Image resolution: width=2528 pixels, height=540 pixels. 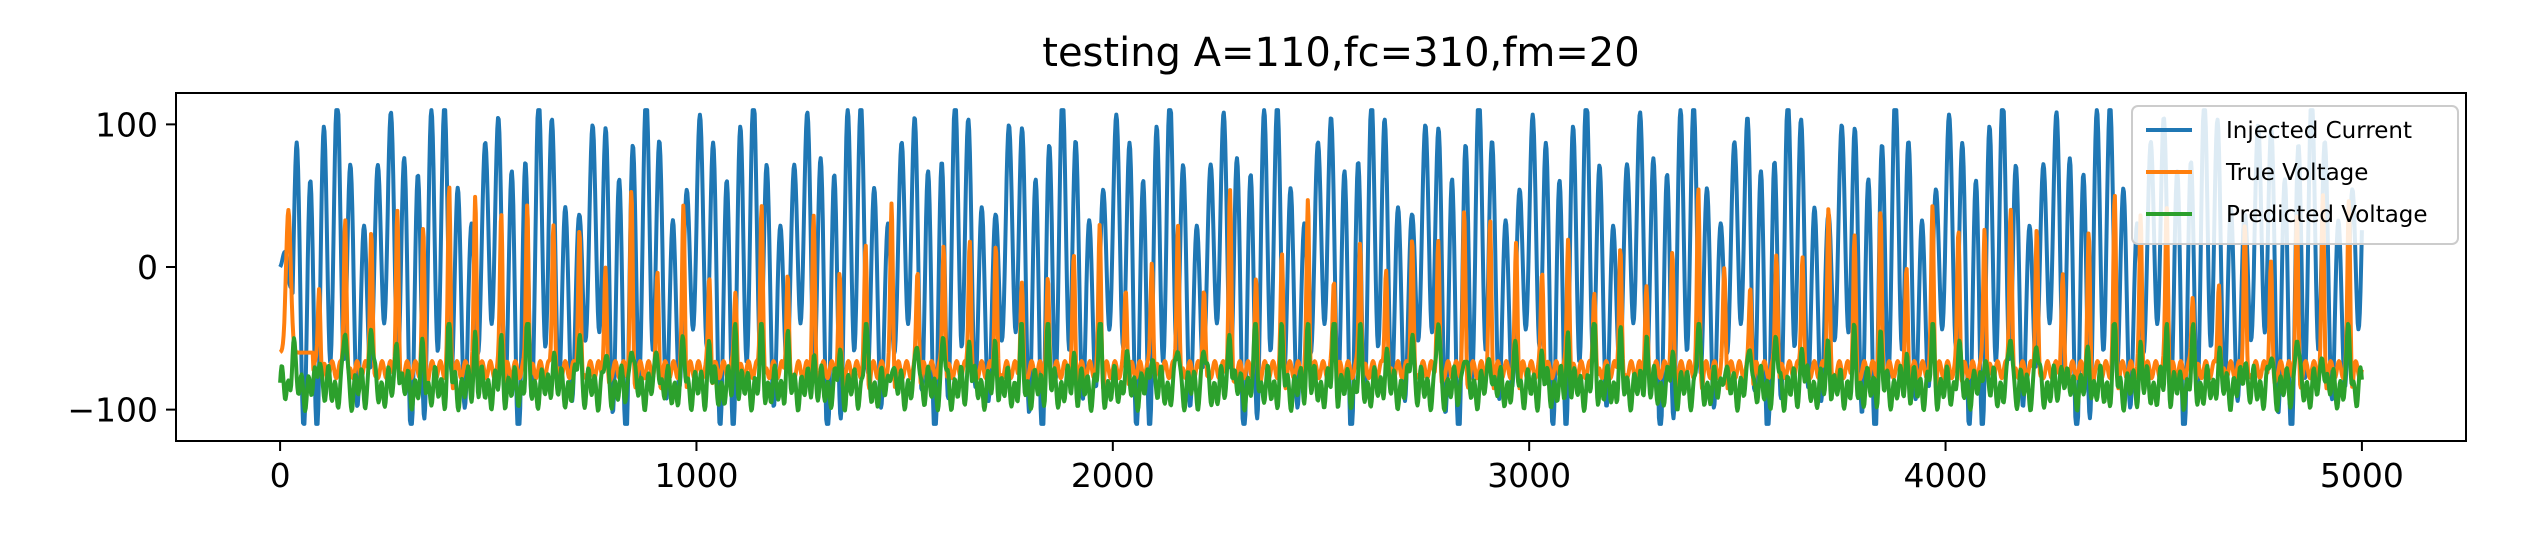 What do you see at coordinates (2319, 131) in the screenshot?
I see `legend-label-injected-current: Injected Current` at bounding box center [2319, 131].